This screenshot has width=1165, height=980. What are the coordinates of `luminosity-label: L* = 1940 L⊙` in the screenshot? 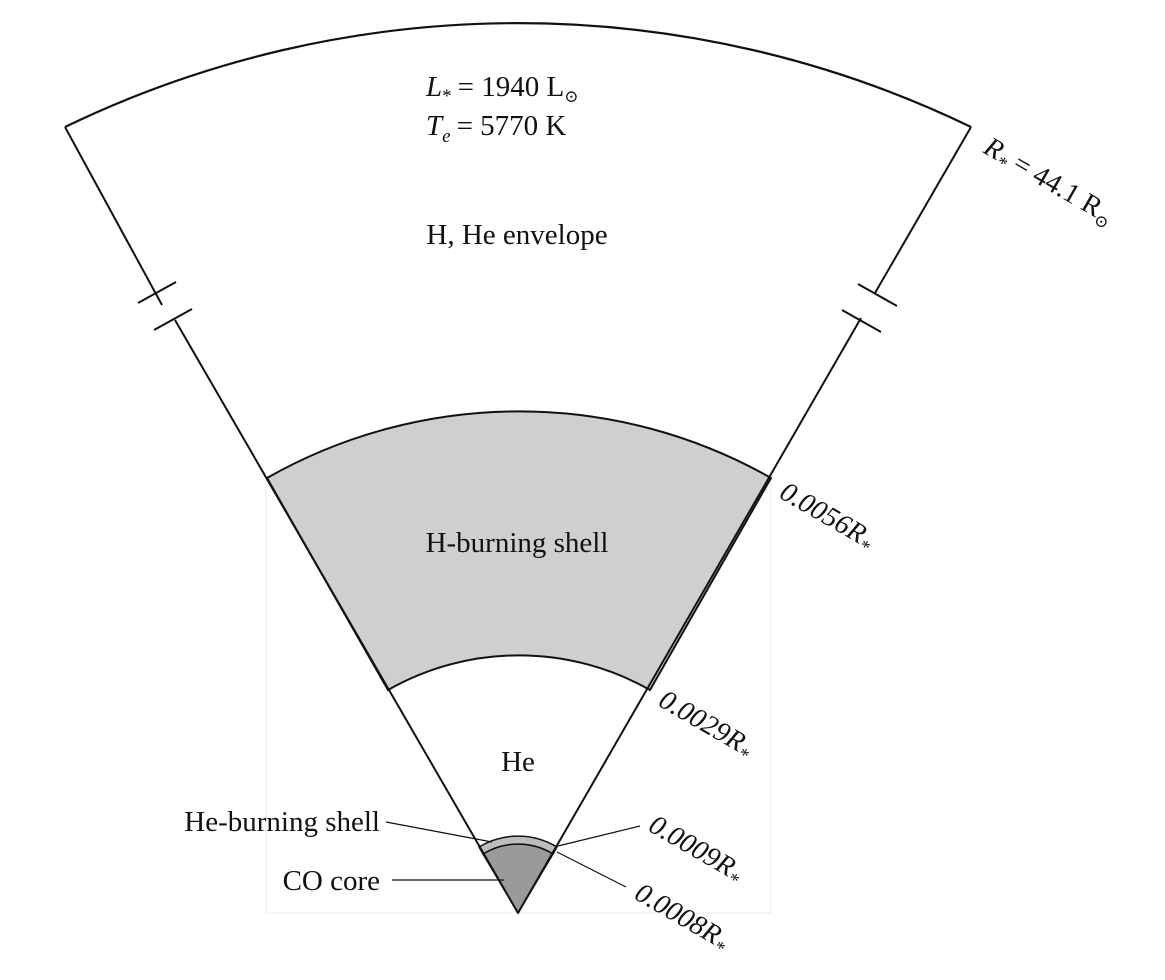 It's located at (501, 89).